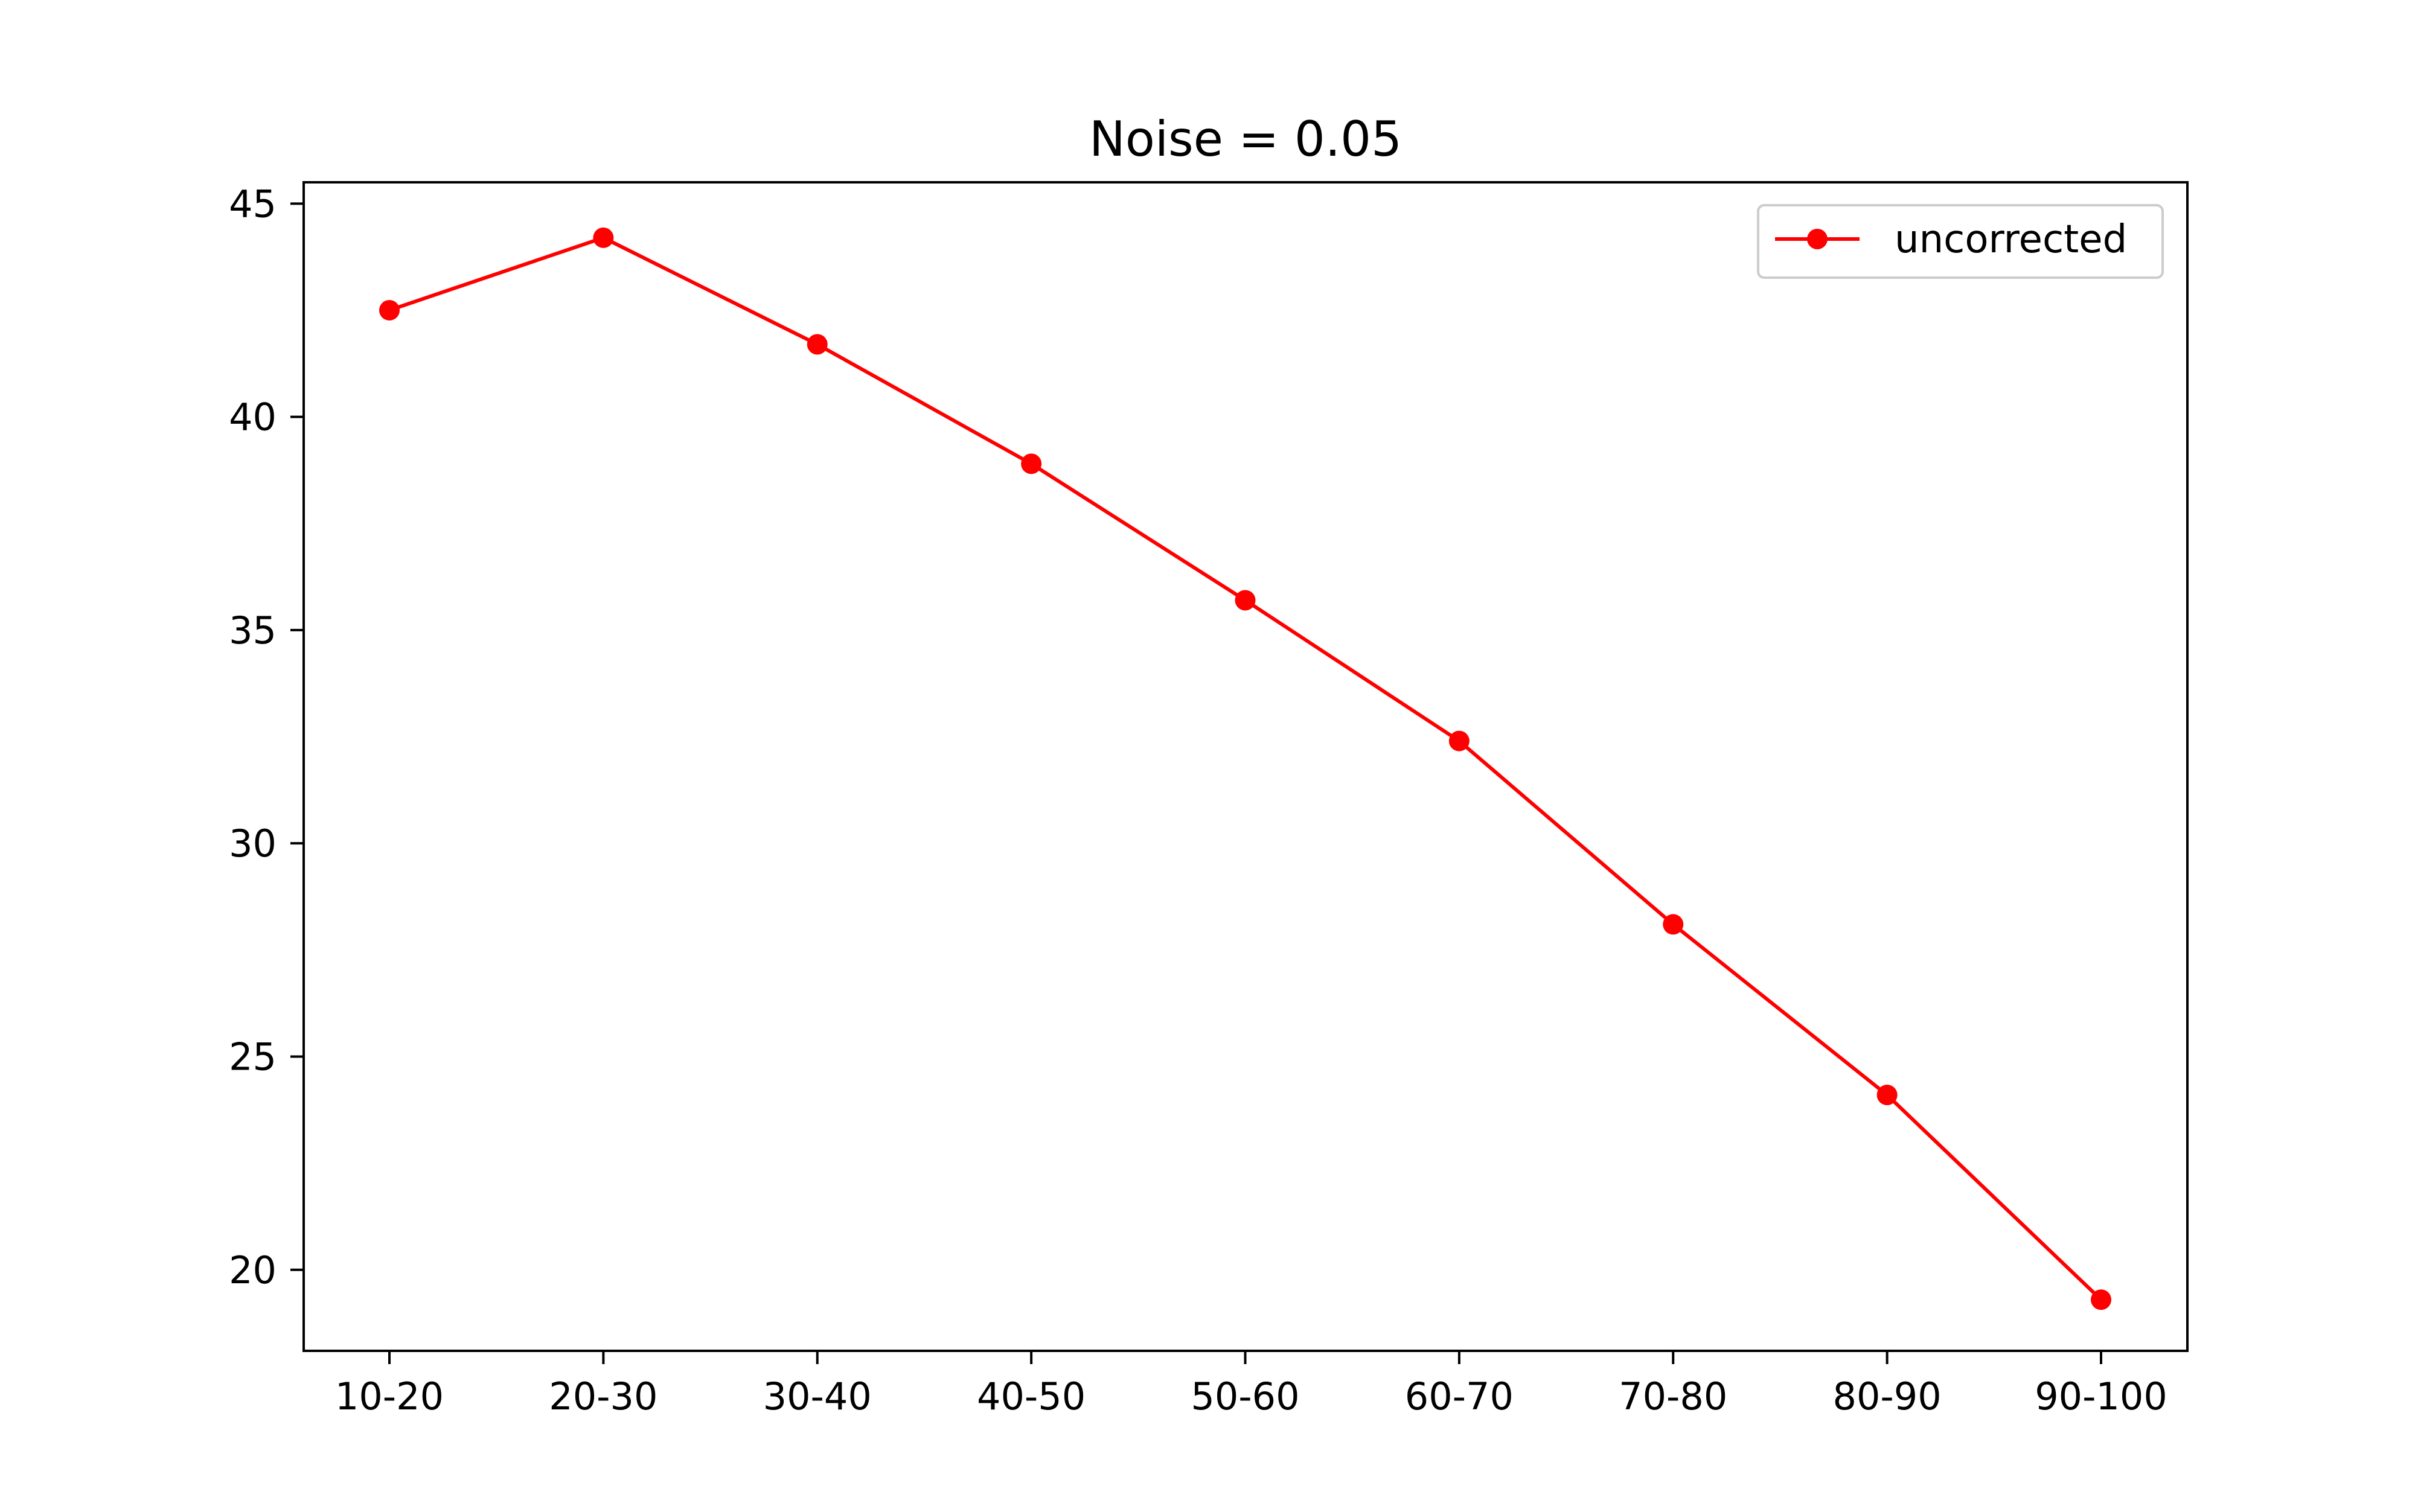 This screenshot has width=2415, height=1512. Describe the element at coordinates (266, 737) in the screenshot. I see `y-axis: 20 25 30 35 40 45` at that location.